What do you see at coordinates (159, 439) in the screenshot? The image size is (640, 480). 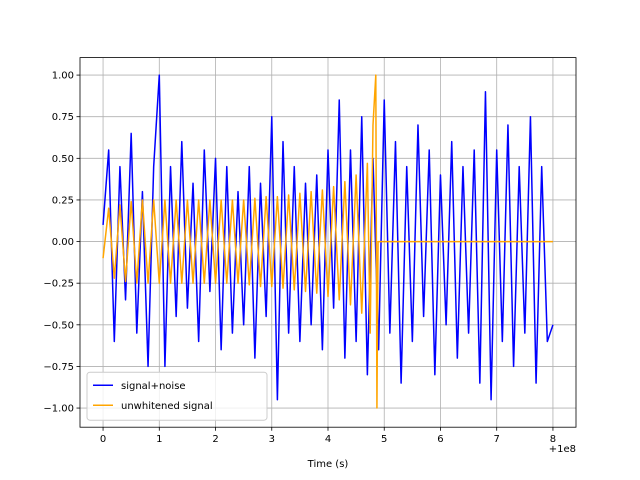 I see `x-tick-label: 1` at bounding box center [159, 439].